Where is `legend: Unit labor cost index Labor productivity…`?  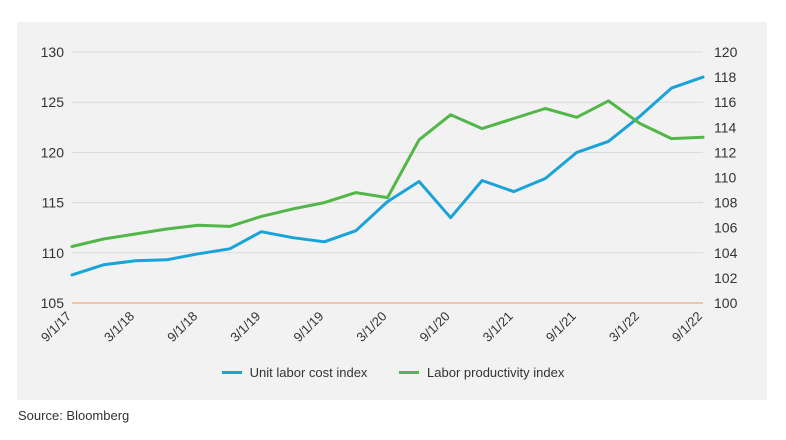 legend: Unit labor cost index Labor productivity… is located at coordinates (393, 371).